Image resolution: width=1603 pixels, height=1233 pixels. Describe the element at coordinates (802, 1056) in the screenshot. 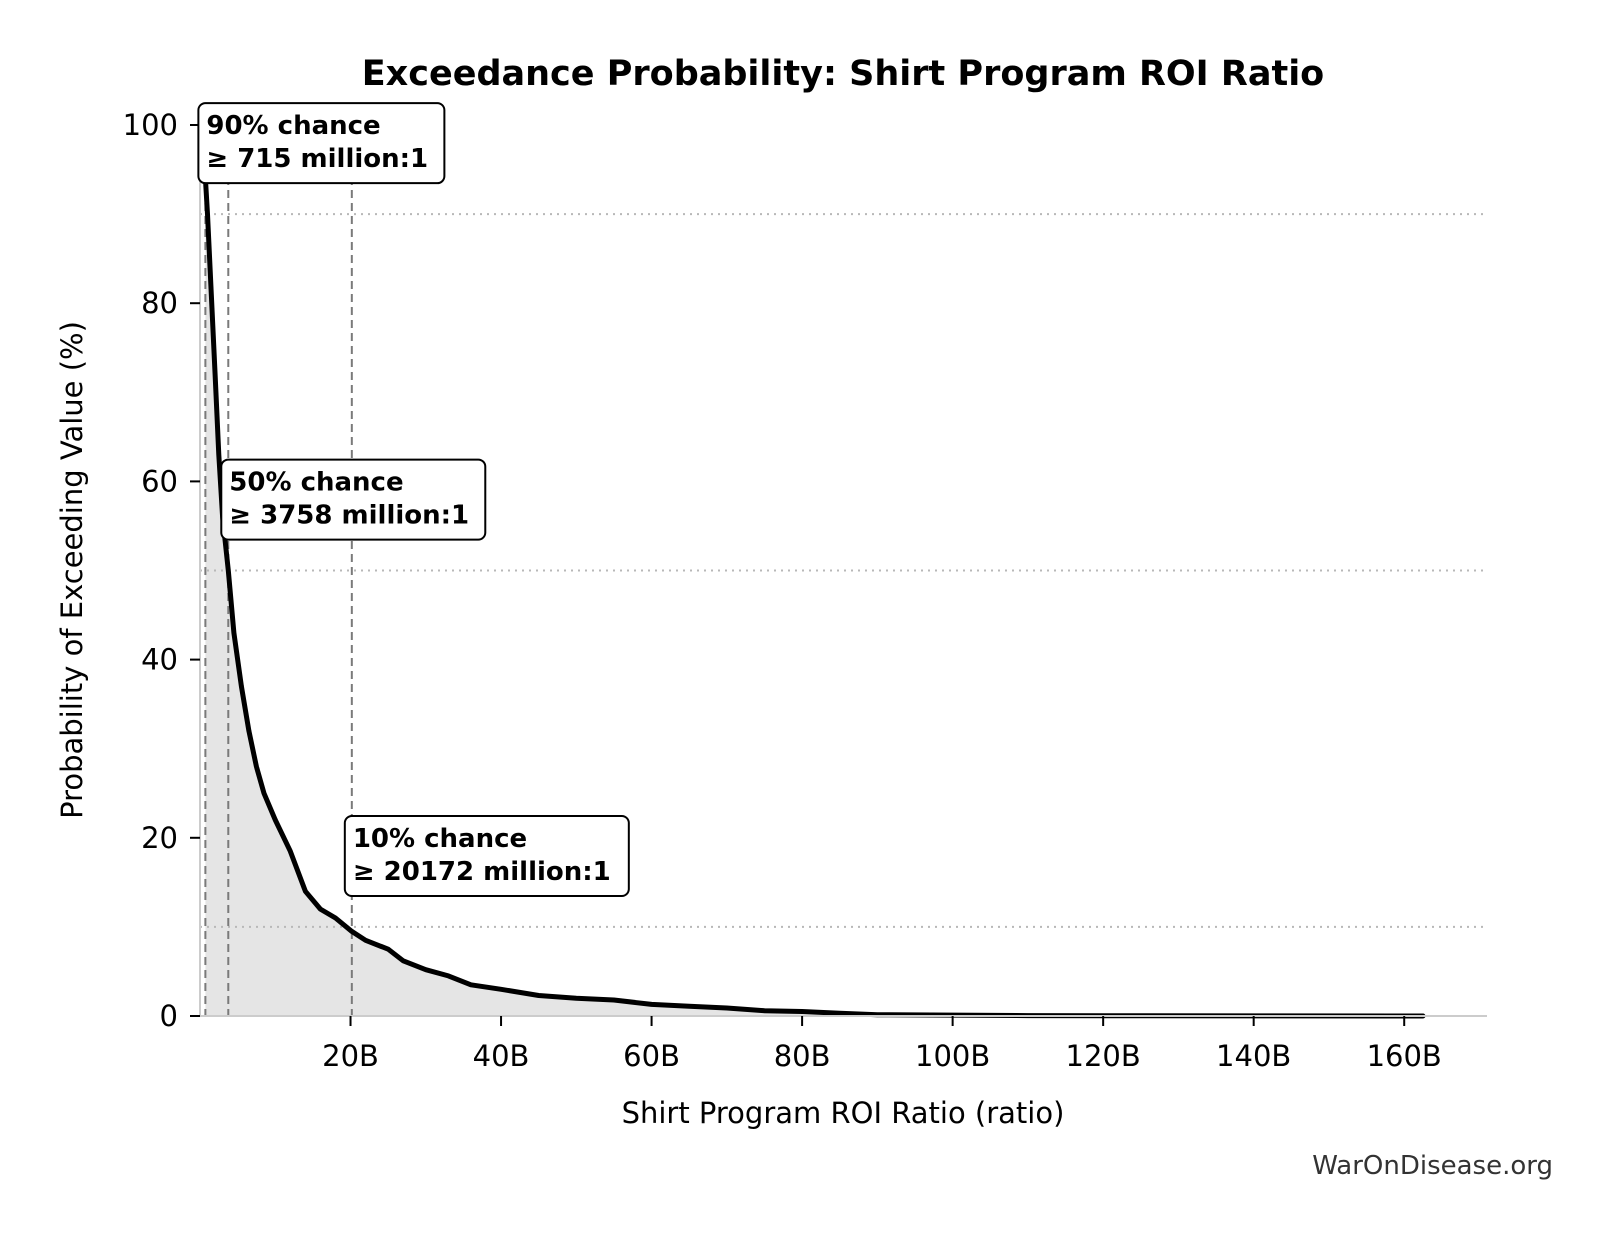

I see `x-tick-label: 80B` at that location.